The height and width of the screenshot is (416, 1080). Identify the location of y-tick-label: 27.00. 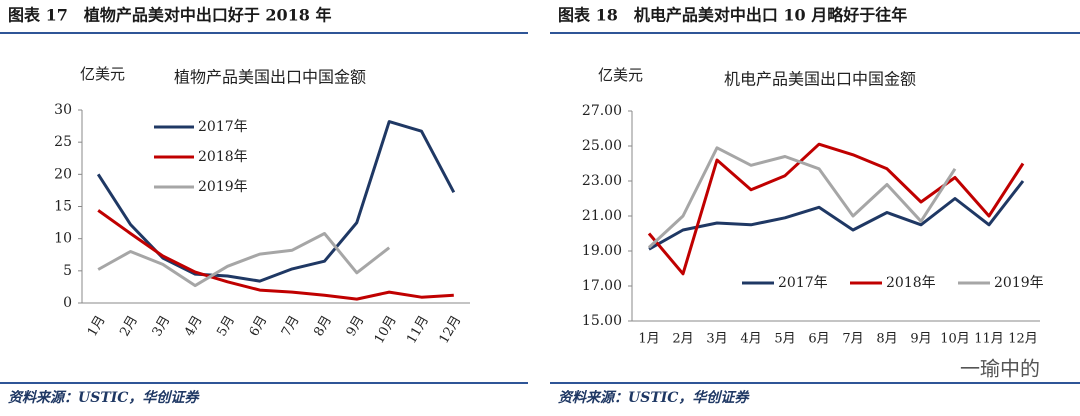
(602, 111).